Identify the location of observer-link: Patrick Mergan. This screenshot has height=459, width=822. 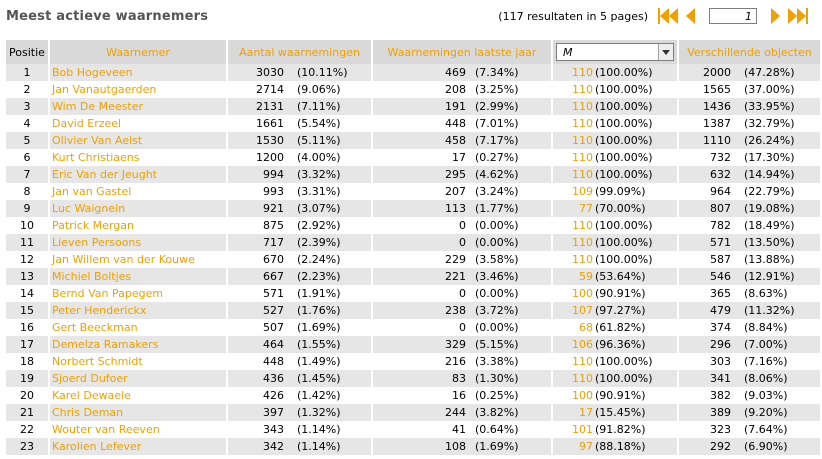
(93, 225).